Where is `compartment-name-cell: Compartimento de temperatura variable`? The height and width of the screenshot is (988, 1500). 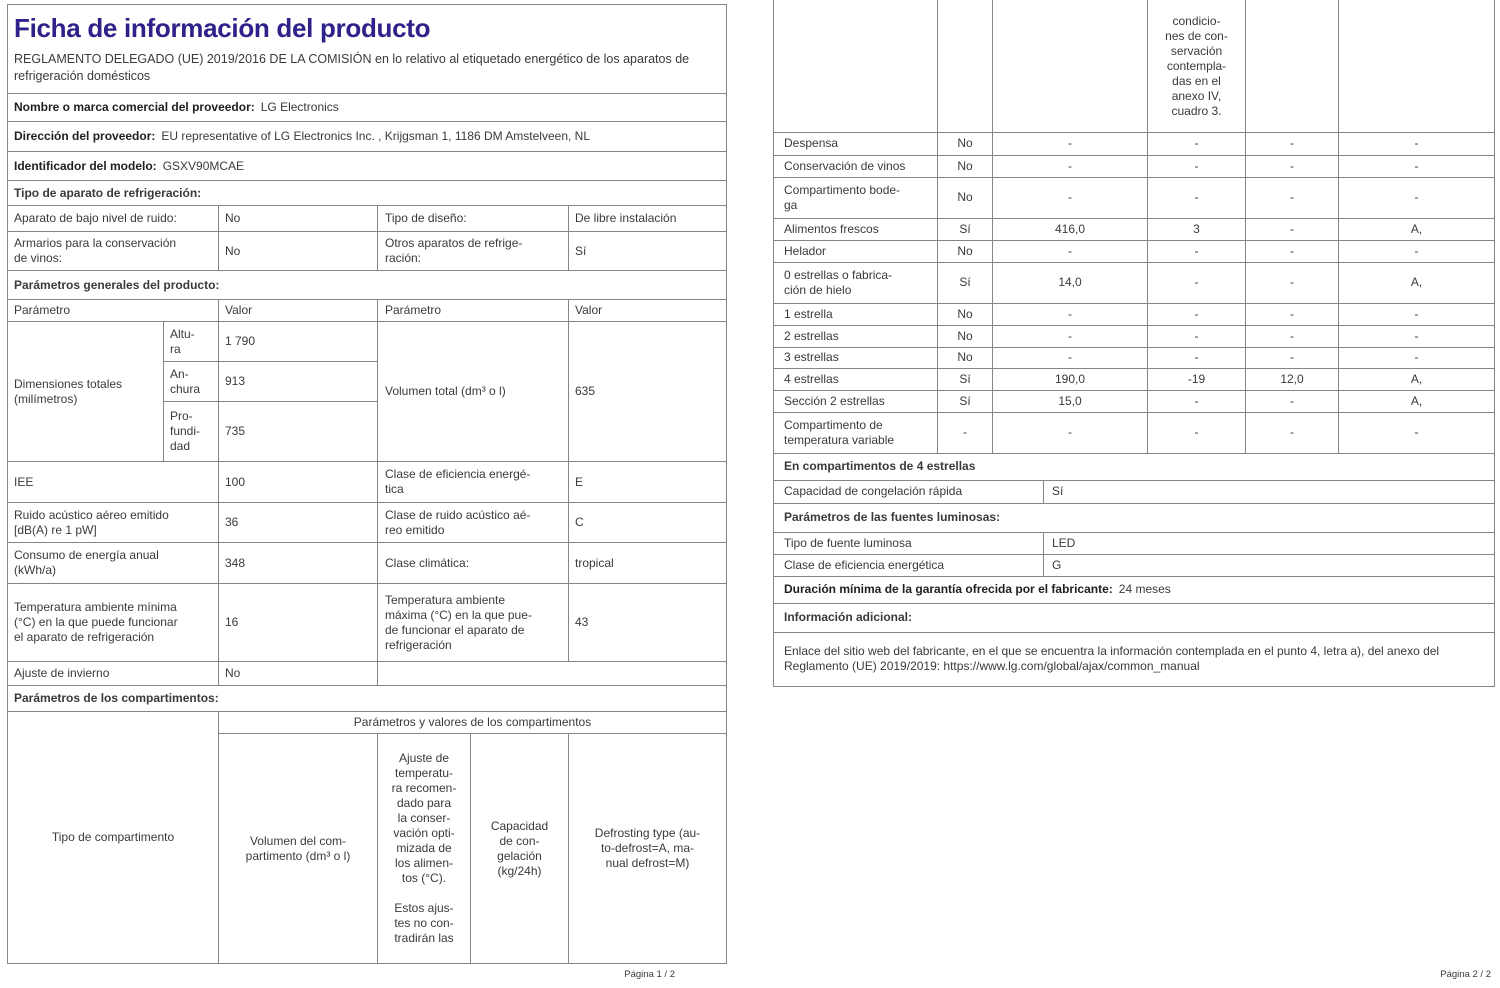 compartment-name-cell: Compartimento de temperatura variable is located at coordinates (855, 432).